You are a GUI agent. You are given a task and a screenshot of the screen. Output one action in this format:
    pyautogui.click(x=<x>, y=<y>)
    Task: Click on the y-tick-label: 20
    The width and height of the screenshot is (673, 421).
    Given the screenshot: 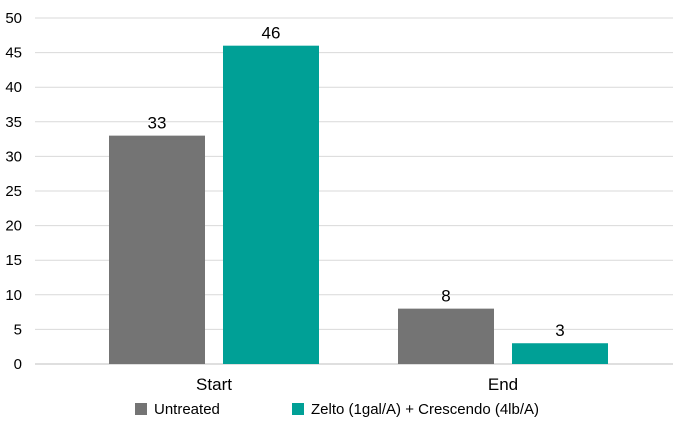 What is the action you would take?
    pyautogui.click(x=13, y=226)
    